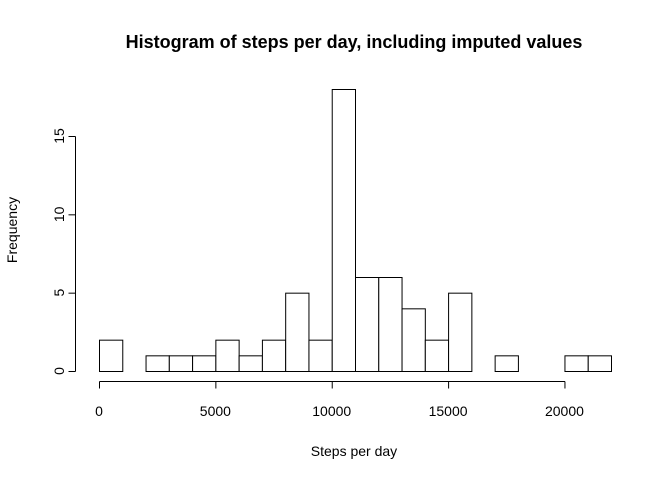 The image size is (672, 485). Describe the element at coordinates (59, 136) in the screenshot. I see `y-tick-label-15: 15` at that location.